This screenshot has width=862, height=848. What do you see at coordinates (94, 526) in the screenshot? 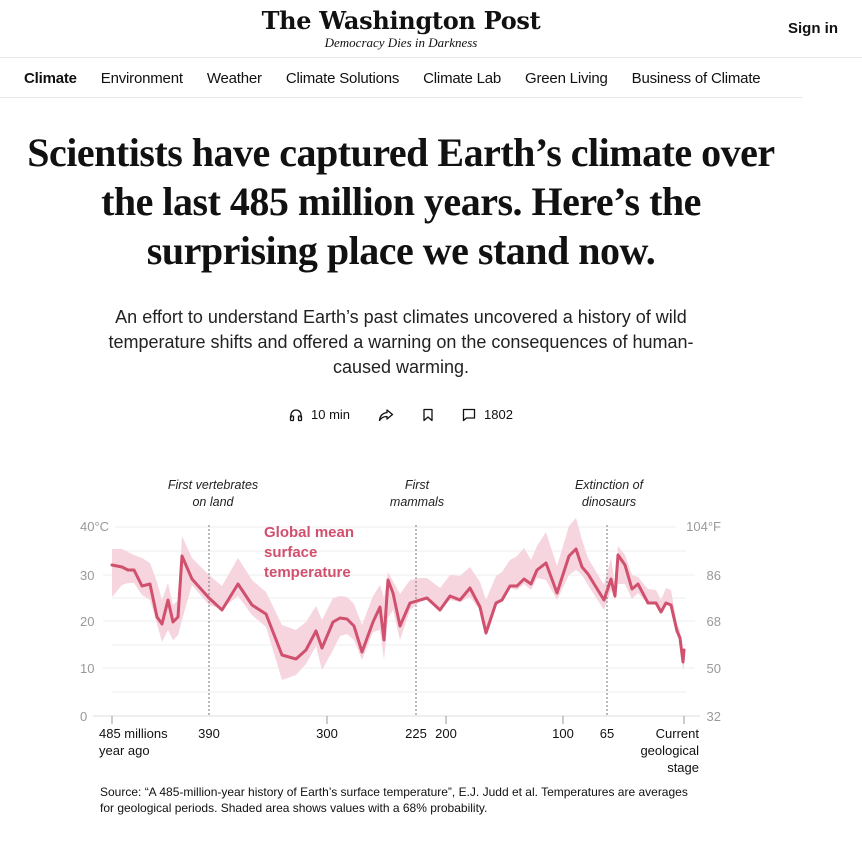
I see `y-tick-c-40: 40°C` at bounding box center [94, 526].